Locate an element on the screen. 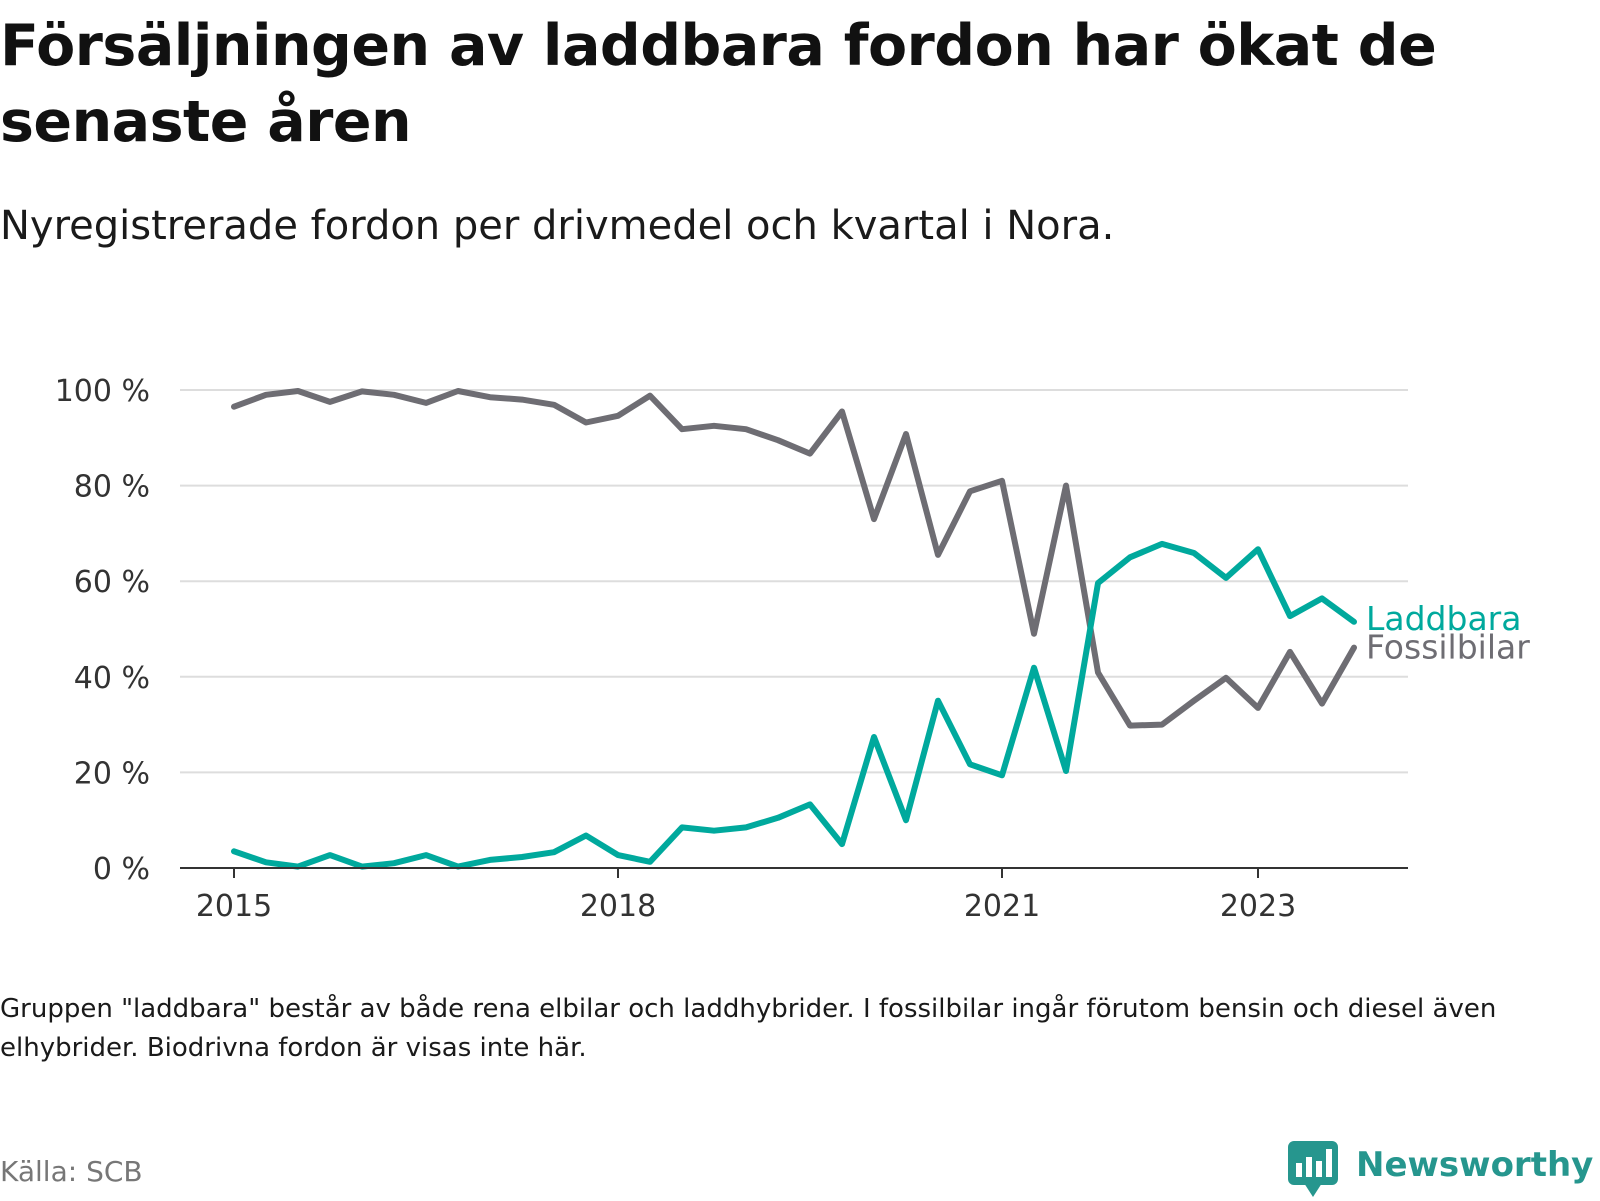 This screenshot has width=1600, height=1201. newsworthy-logo-icon is located at coordinates (1313, 1169).